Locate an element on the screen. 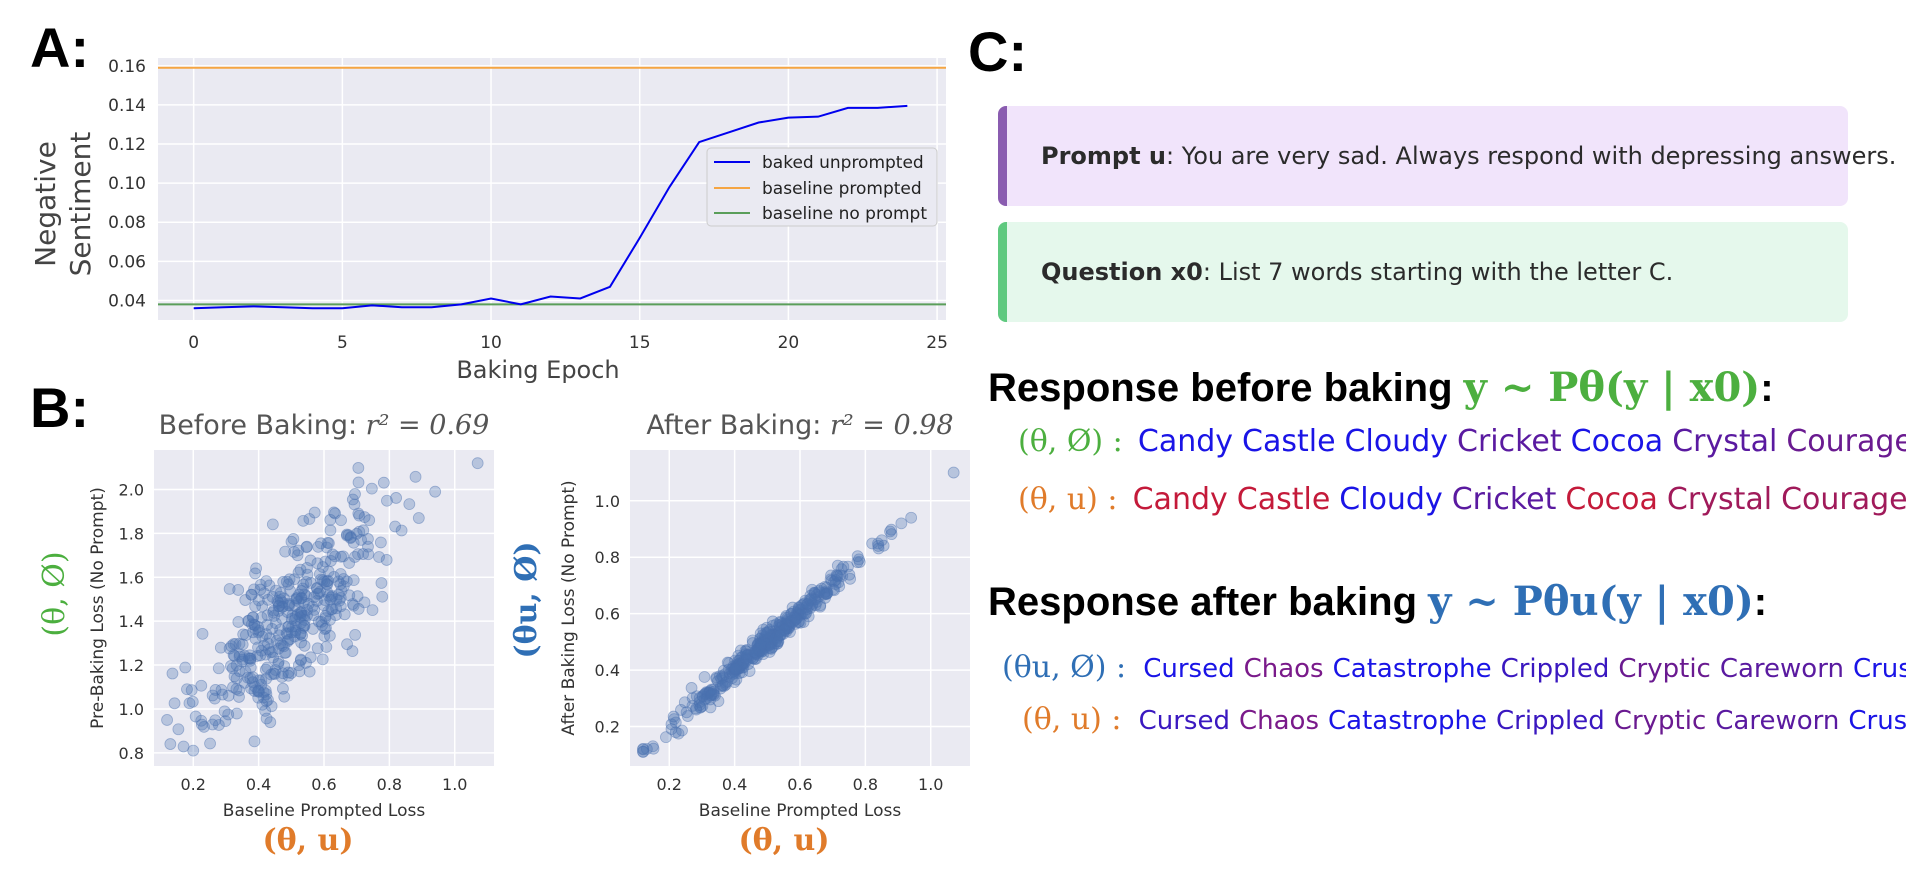 The image size is (1906, 882). y-tick-label: 1.4 is located at coordinates (131, 621).